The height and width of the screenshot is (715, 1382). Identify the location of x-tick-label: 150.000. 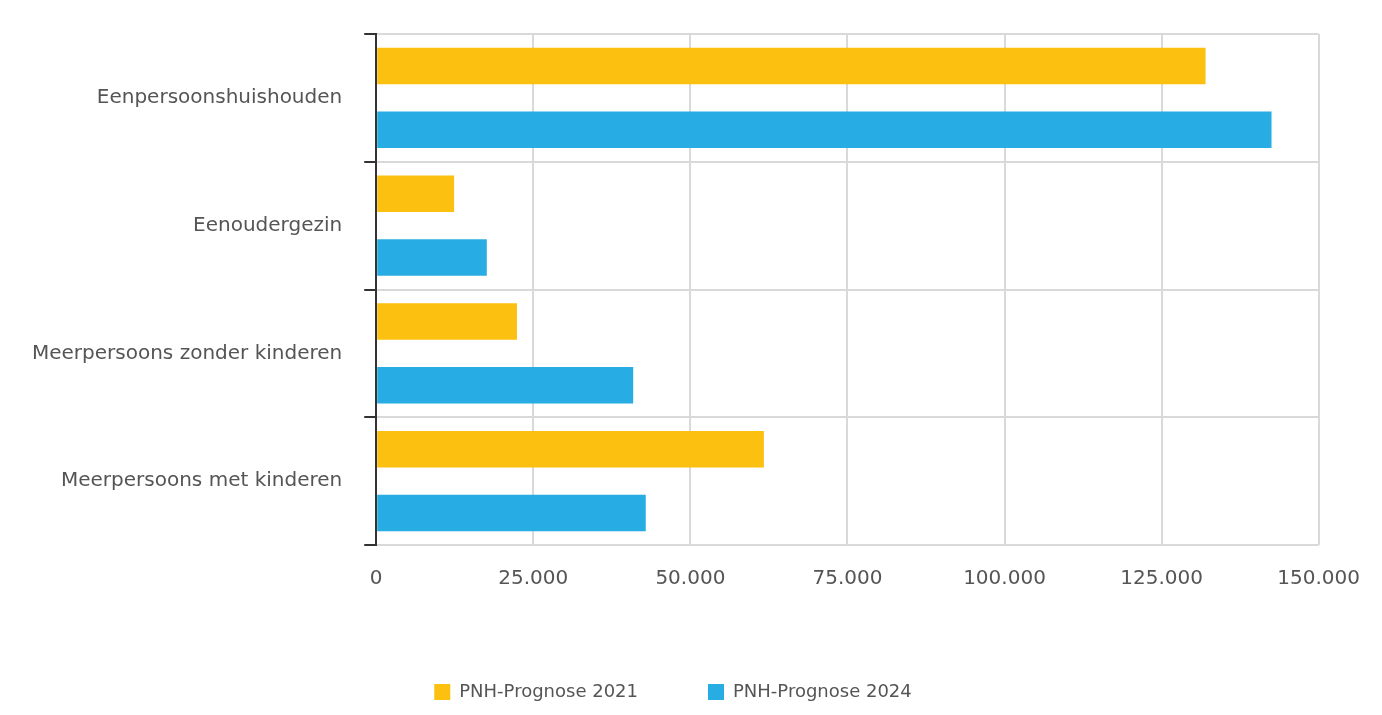
(1319, 577).